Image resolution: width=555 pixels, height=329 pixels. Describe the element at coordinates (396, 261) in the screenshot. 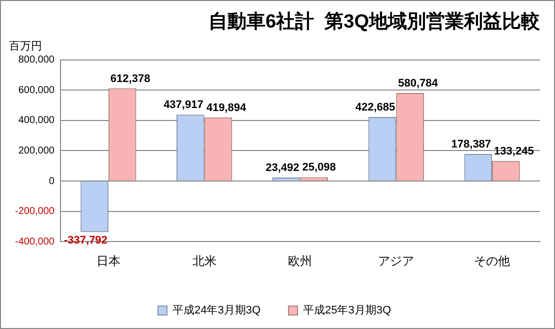

I see `x-tick-label: アジア` at that location.